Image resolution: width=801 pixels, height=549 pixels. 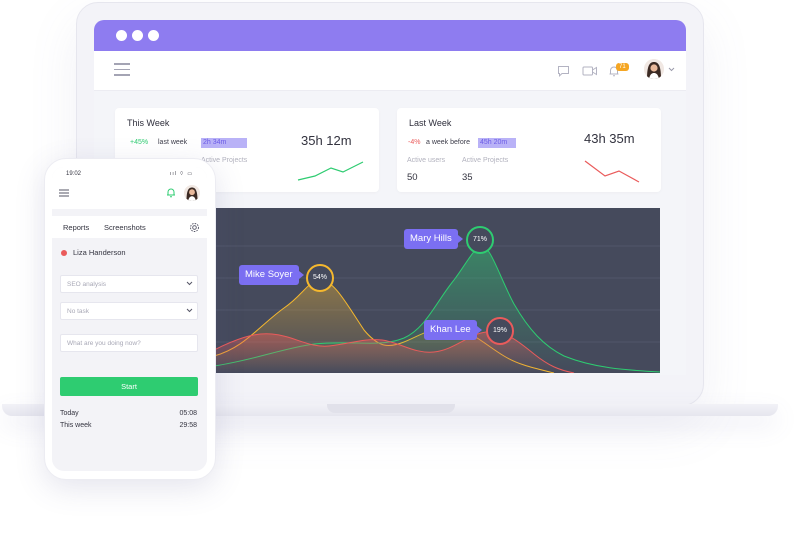 What do you see at coordinates (129, 386) in the screenshot?
I see `start-button: Start` at bounding box center [129, 386].